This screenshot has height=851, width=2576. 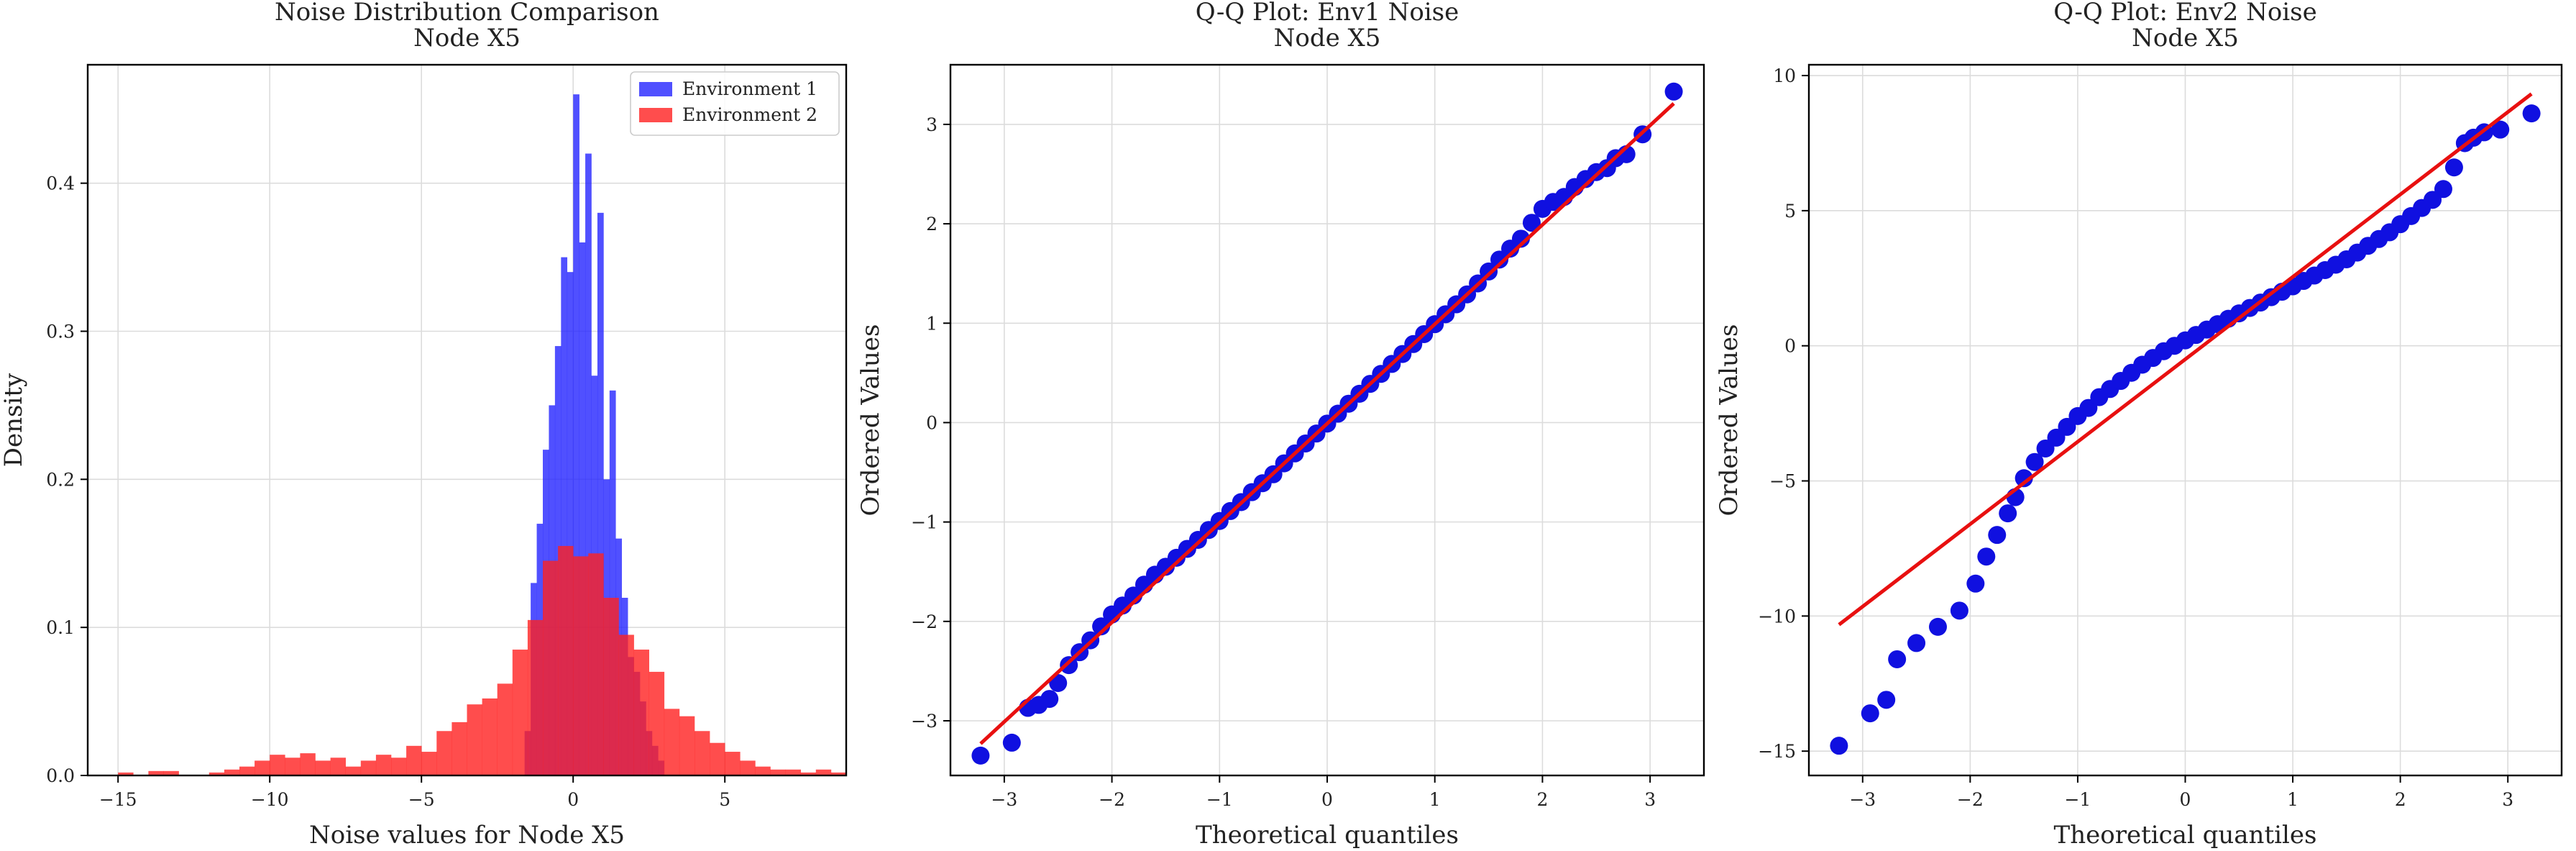 What do you see at coordinates (61, 479) in the screenshot?
I see `y-tick-label: 0.2` at bounding box center [61, 479].